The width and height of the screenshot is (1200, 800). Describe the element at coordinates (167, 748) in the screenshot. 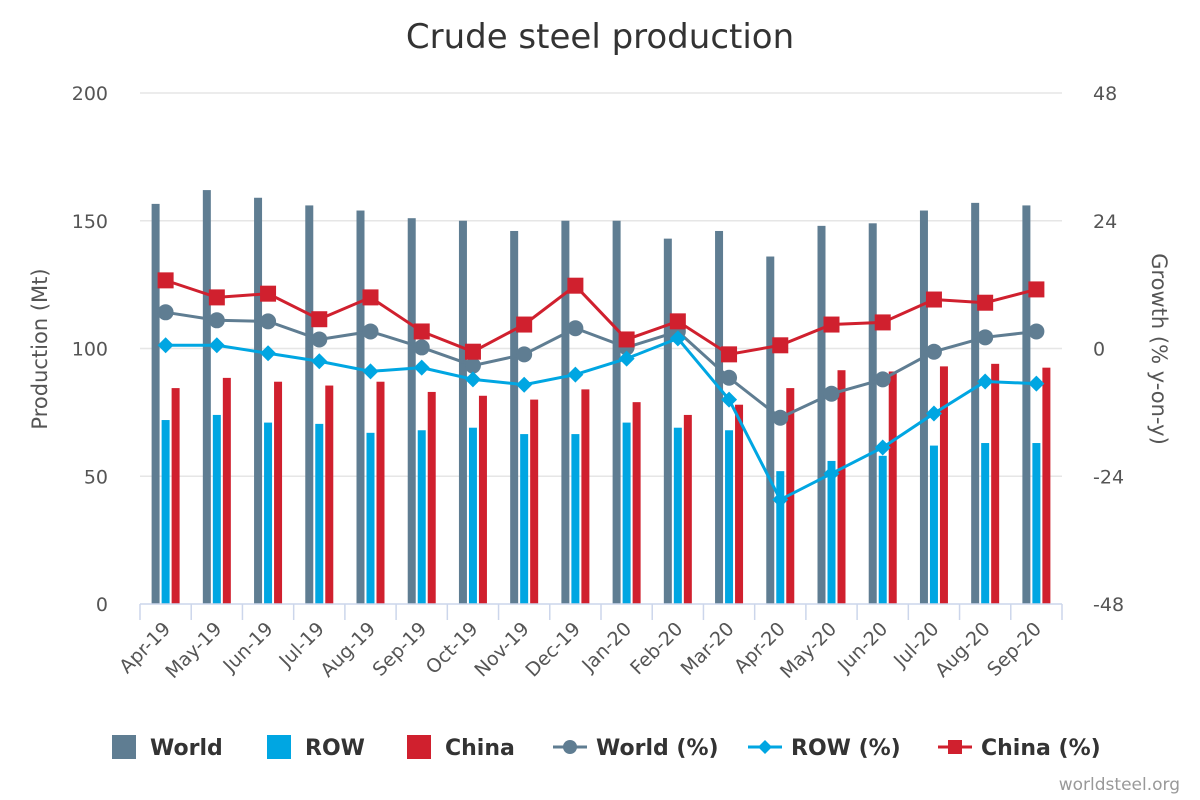

I see `legend-item-world: World` at that location.